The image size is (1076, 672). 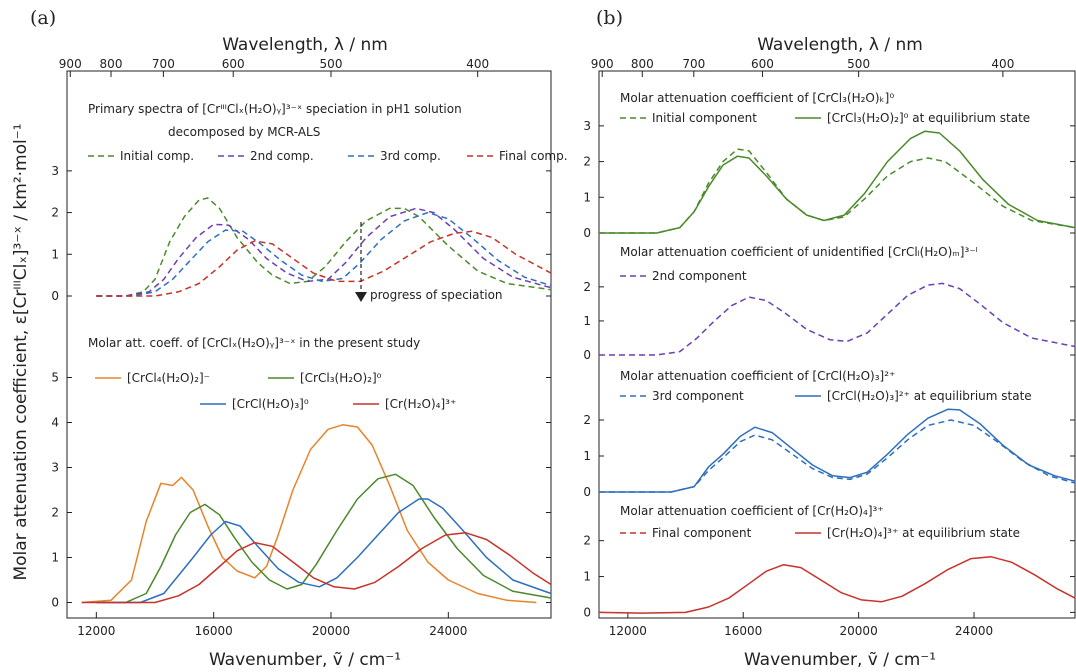 I want to click on y-tick-label: 5, so click(x=55, y=378).